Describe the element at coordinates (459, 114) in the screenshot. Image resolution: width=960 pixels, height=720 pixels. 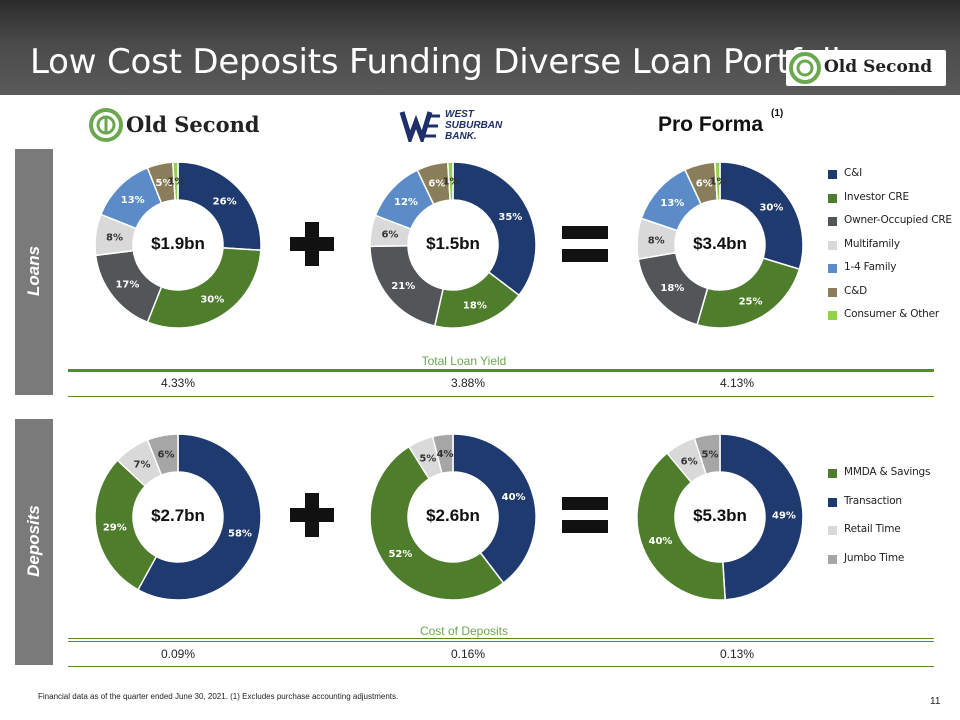
I see `wsb-line-1: WEST` at that location.